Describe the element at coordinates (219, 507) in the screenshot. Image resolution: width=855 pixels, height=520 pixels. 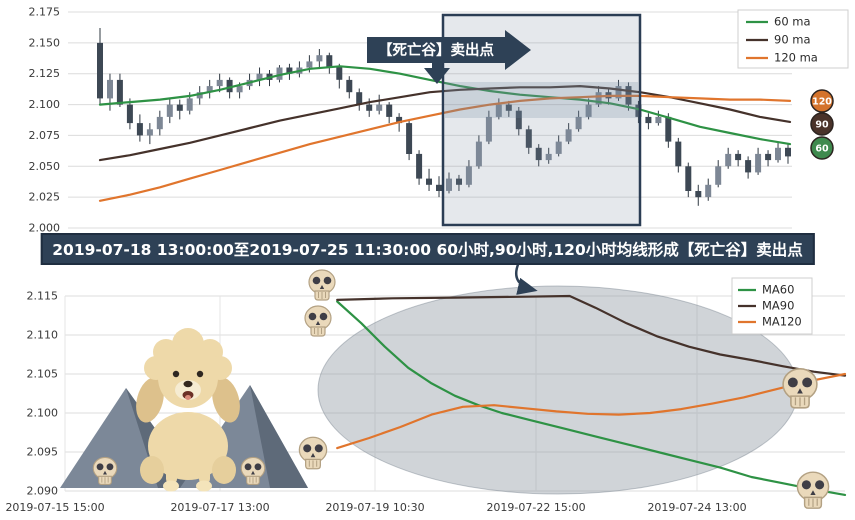
I see `x-tick-label: 2019-07-17 13:00` at that location.